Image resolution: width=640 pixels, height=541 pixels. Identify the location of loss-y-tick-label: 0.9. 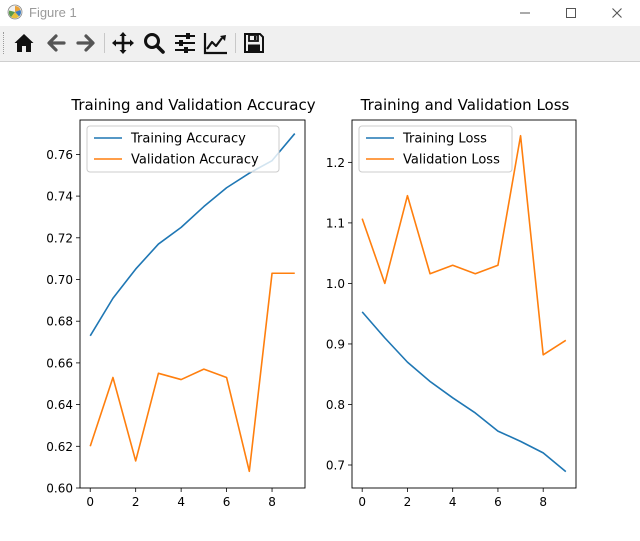
(335, 344).